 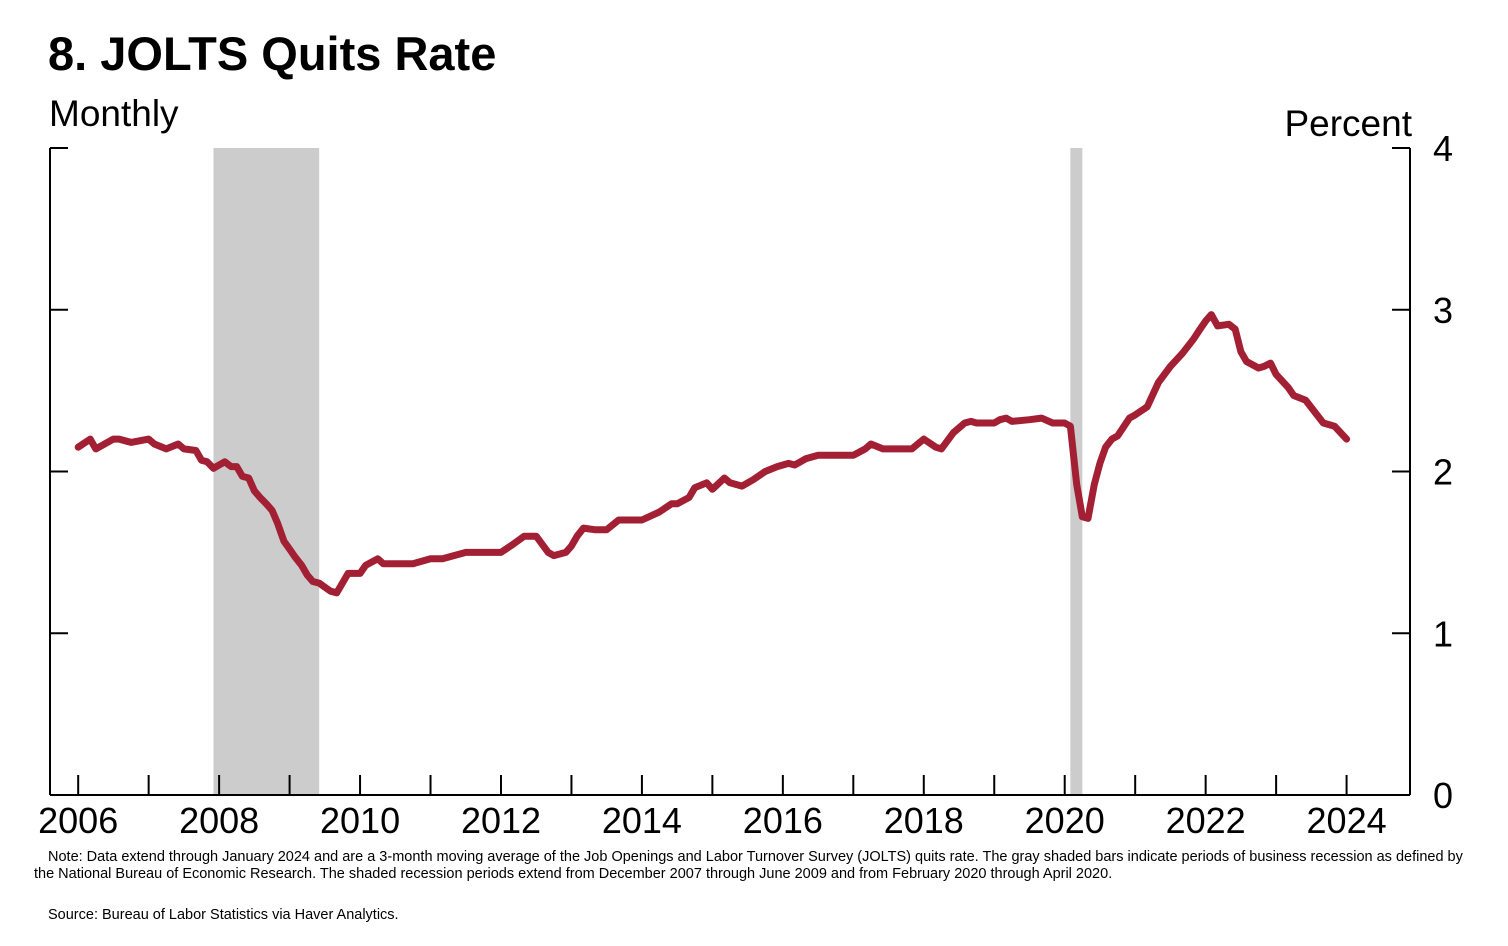 What do you see at coordinates (642, 820) in the screenshot?
I see `x-tick-label-2014: 2014` at bounding box center [642, 820].